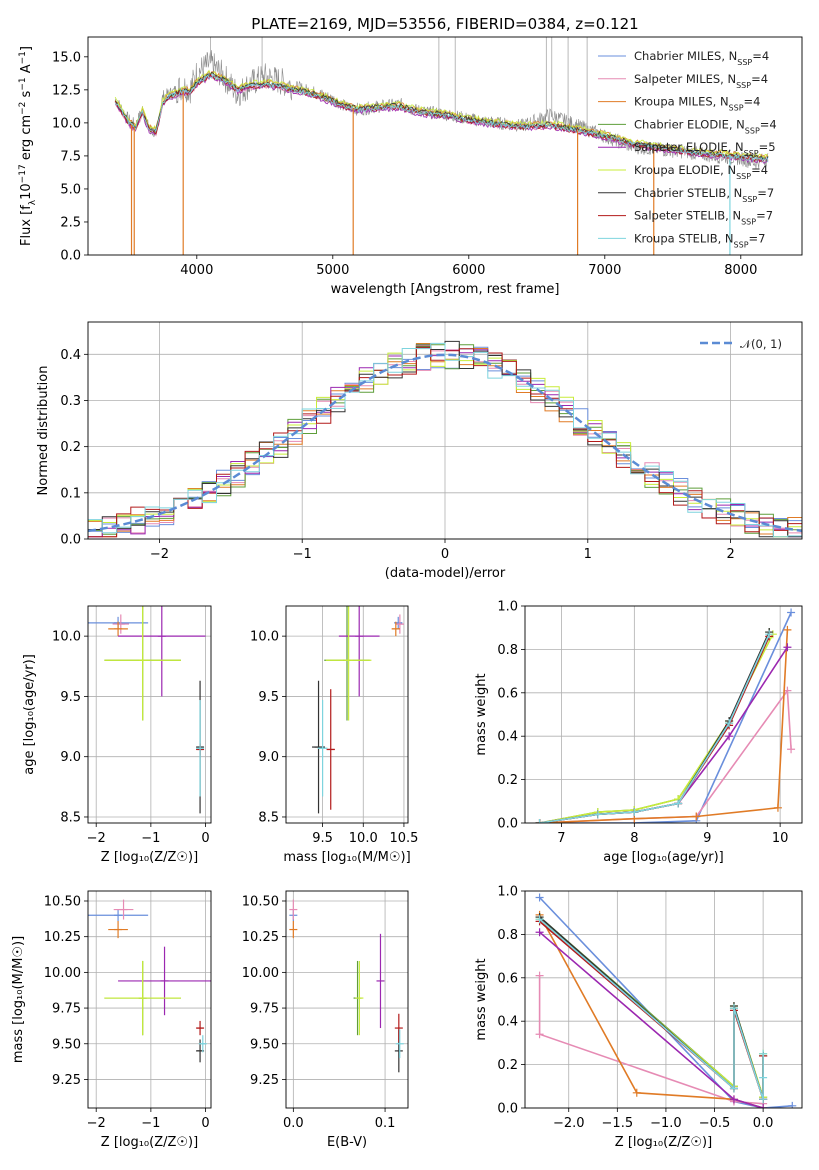 This screenshot has height=1170, width=819. What do you see at coordinates (70, 493) in the screenshot?
I see `y-tick-label: 0.1` at bounding box center [70, 493].